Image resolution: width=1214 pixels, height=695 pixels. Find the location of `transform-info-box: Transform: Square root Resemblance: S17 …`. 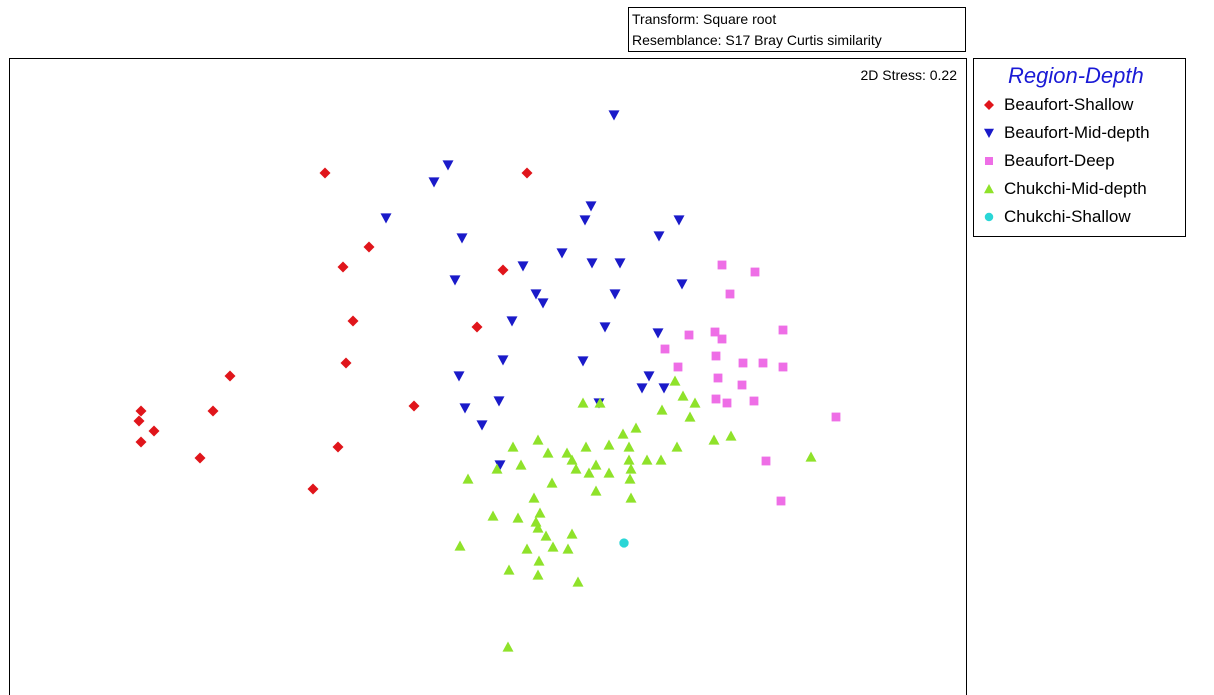

transform-info-box: Transform: Square root Resemblance: S17 … is located at coordinates (797, 29).